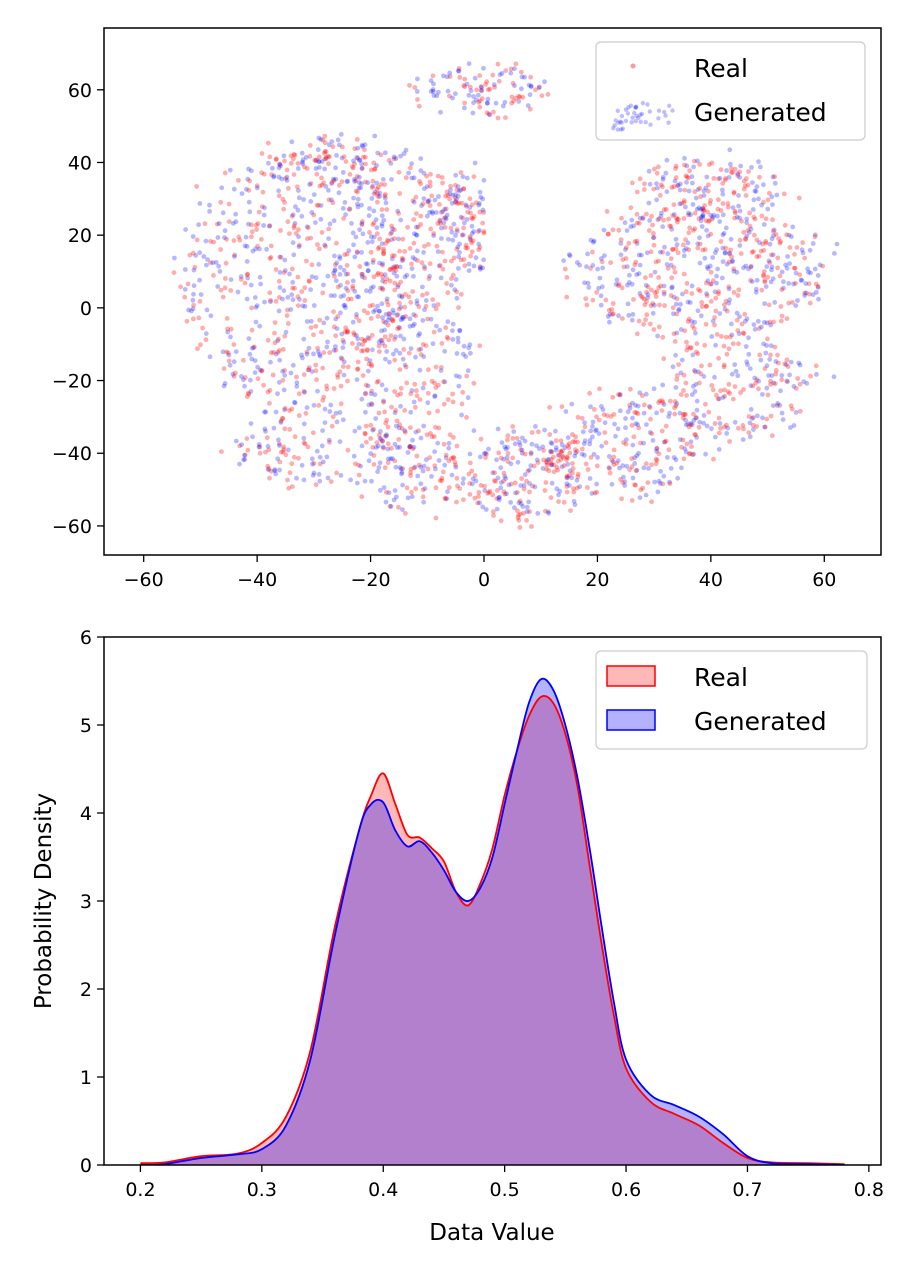 The width and height of the screenshot is (913, 1279). Describe the element at coordinates (631, 676) in the screenshot. I see `legend-patch-real` at that location.